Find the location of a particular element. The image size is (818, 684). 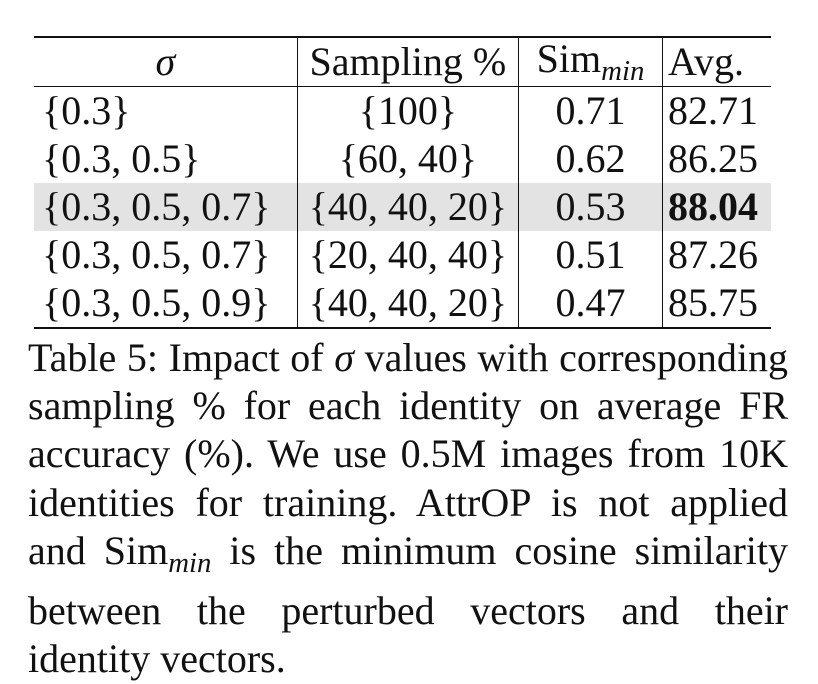

cell-avg: 85.75 is located at coordinates (716, 303).